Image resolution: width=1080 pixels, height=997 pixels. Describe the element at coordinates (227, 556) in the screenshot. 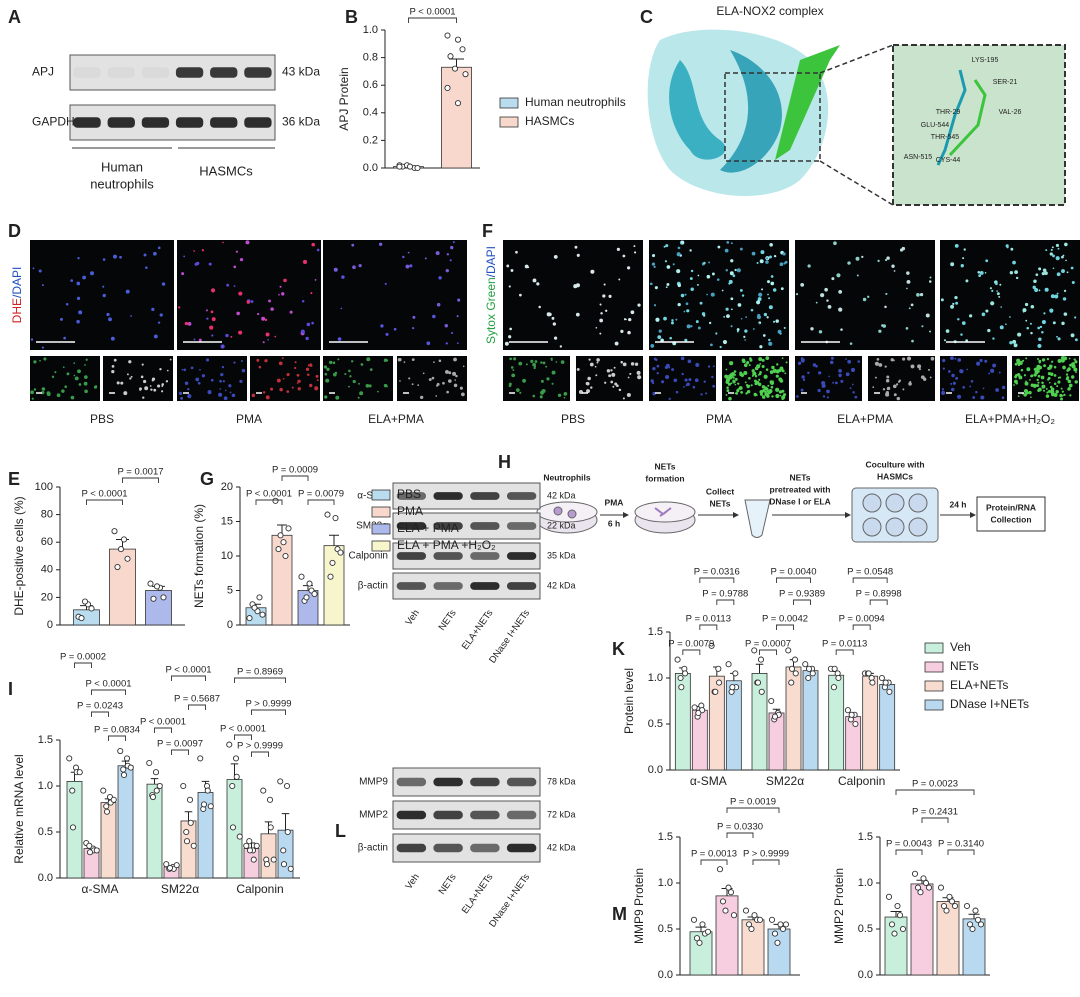

I see `y-tick-label: 10` at that location.